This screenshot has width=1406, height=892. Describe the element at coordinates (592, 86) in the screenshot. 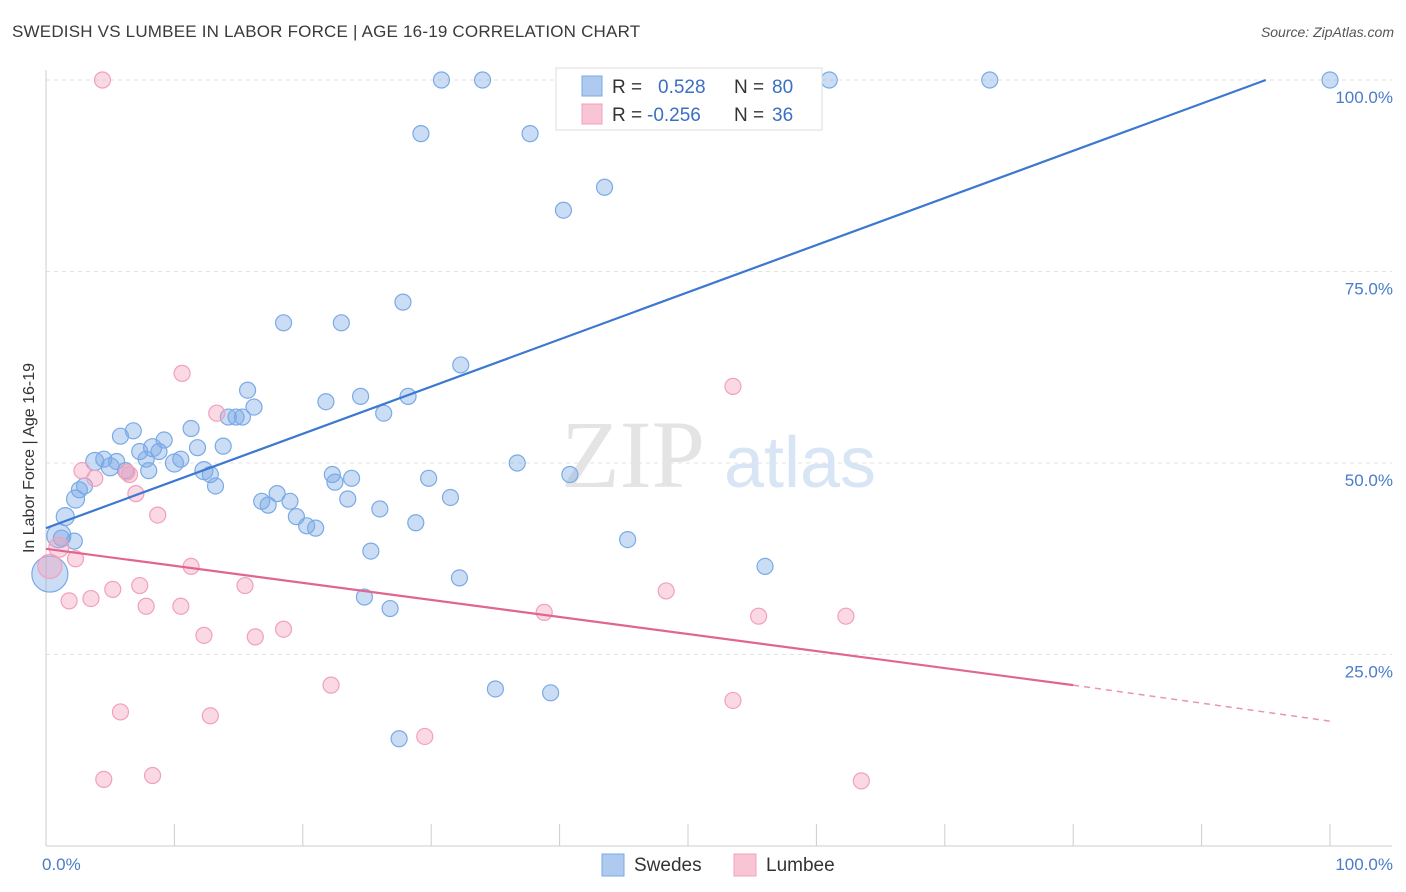

I see `stats-swatch-swedes` at that location.